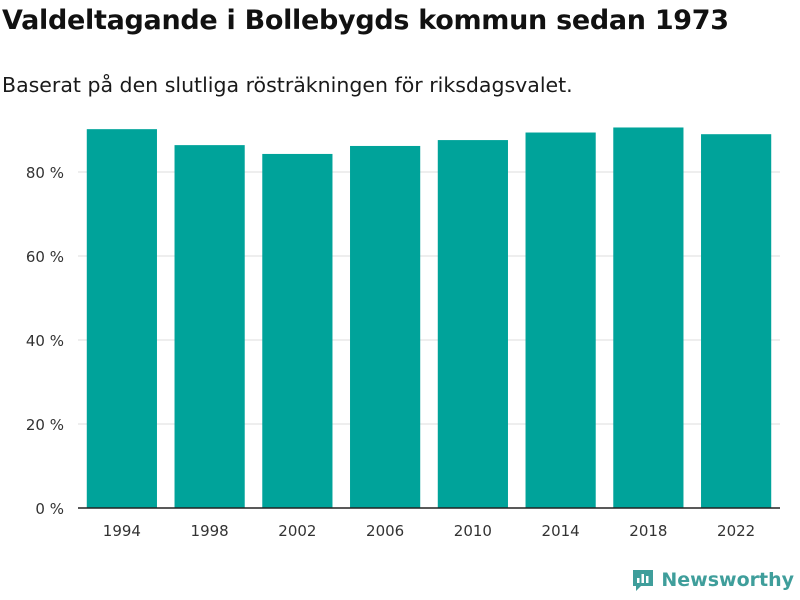  Describe the element at coordinates (297, 531) in the screenshot. I see `x-tick-label: 2002` at that location.